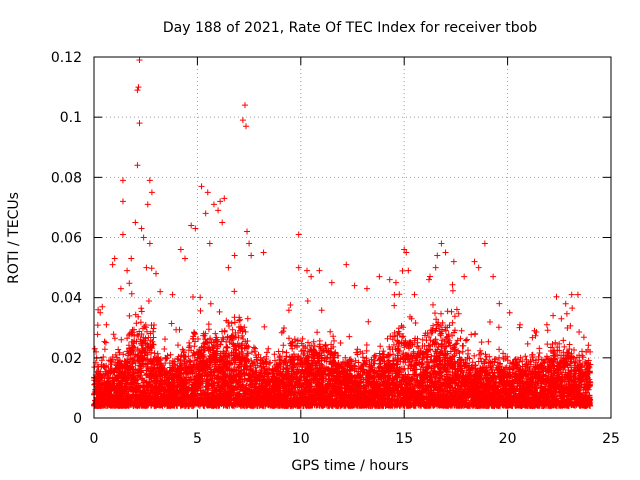 Image resolution: width=640 pixels, height=480 pixels. Describe the element at coordinates (508, 439) in the screenshot. I see `x-tick-label: 20` at that location.